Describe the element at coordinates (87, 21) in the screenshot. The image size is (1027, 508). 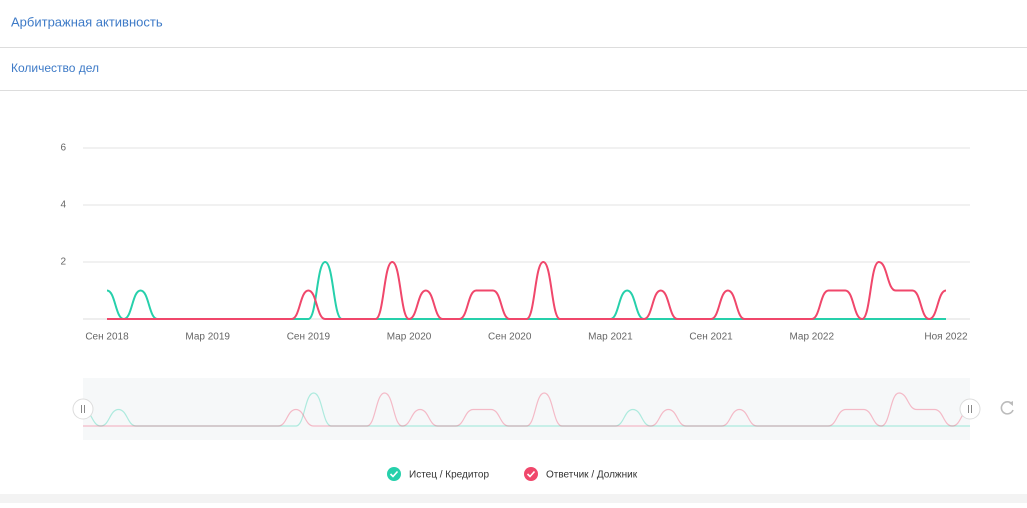
I see `page-title: Арбитражная активность` at that location.